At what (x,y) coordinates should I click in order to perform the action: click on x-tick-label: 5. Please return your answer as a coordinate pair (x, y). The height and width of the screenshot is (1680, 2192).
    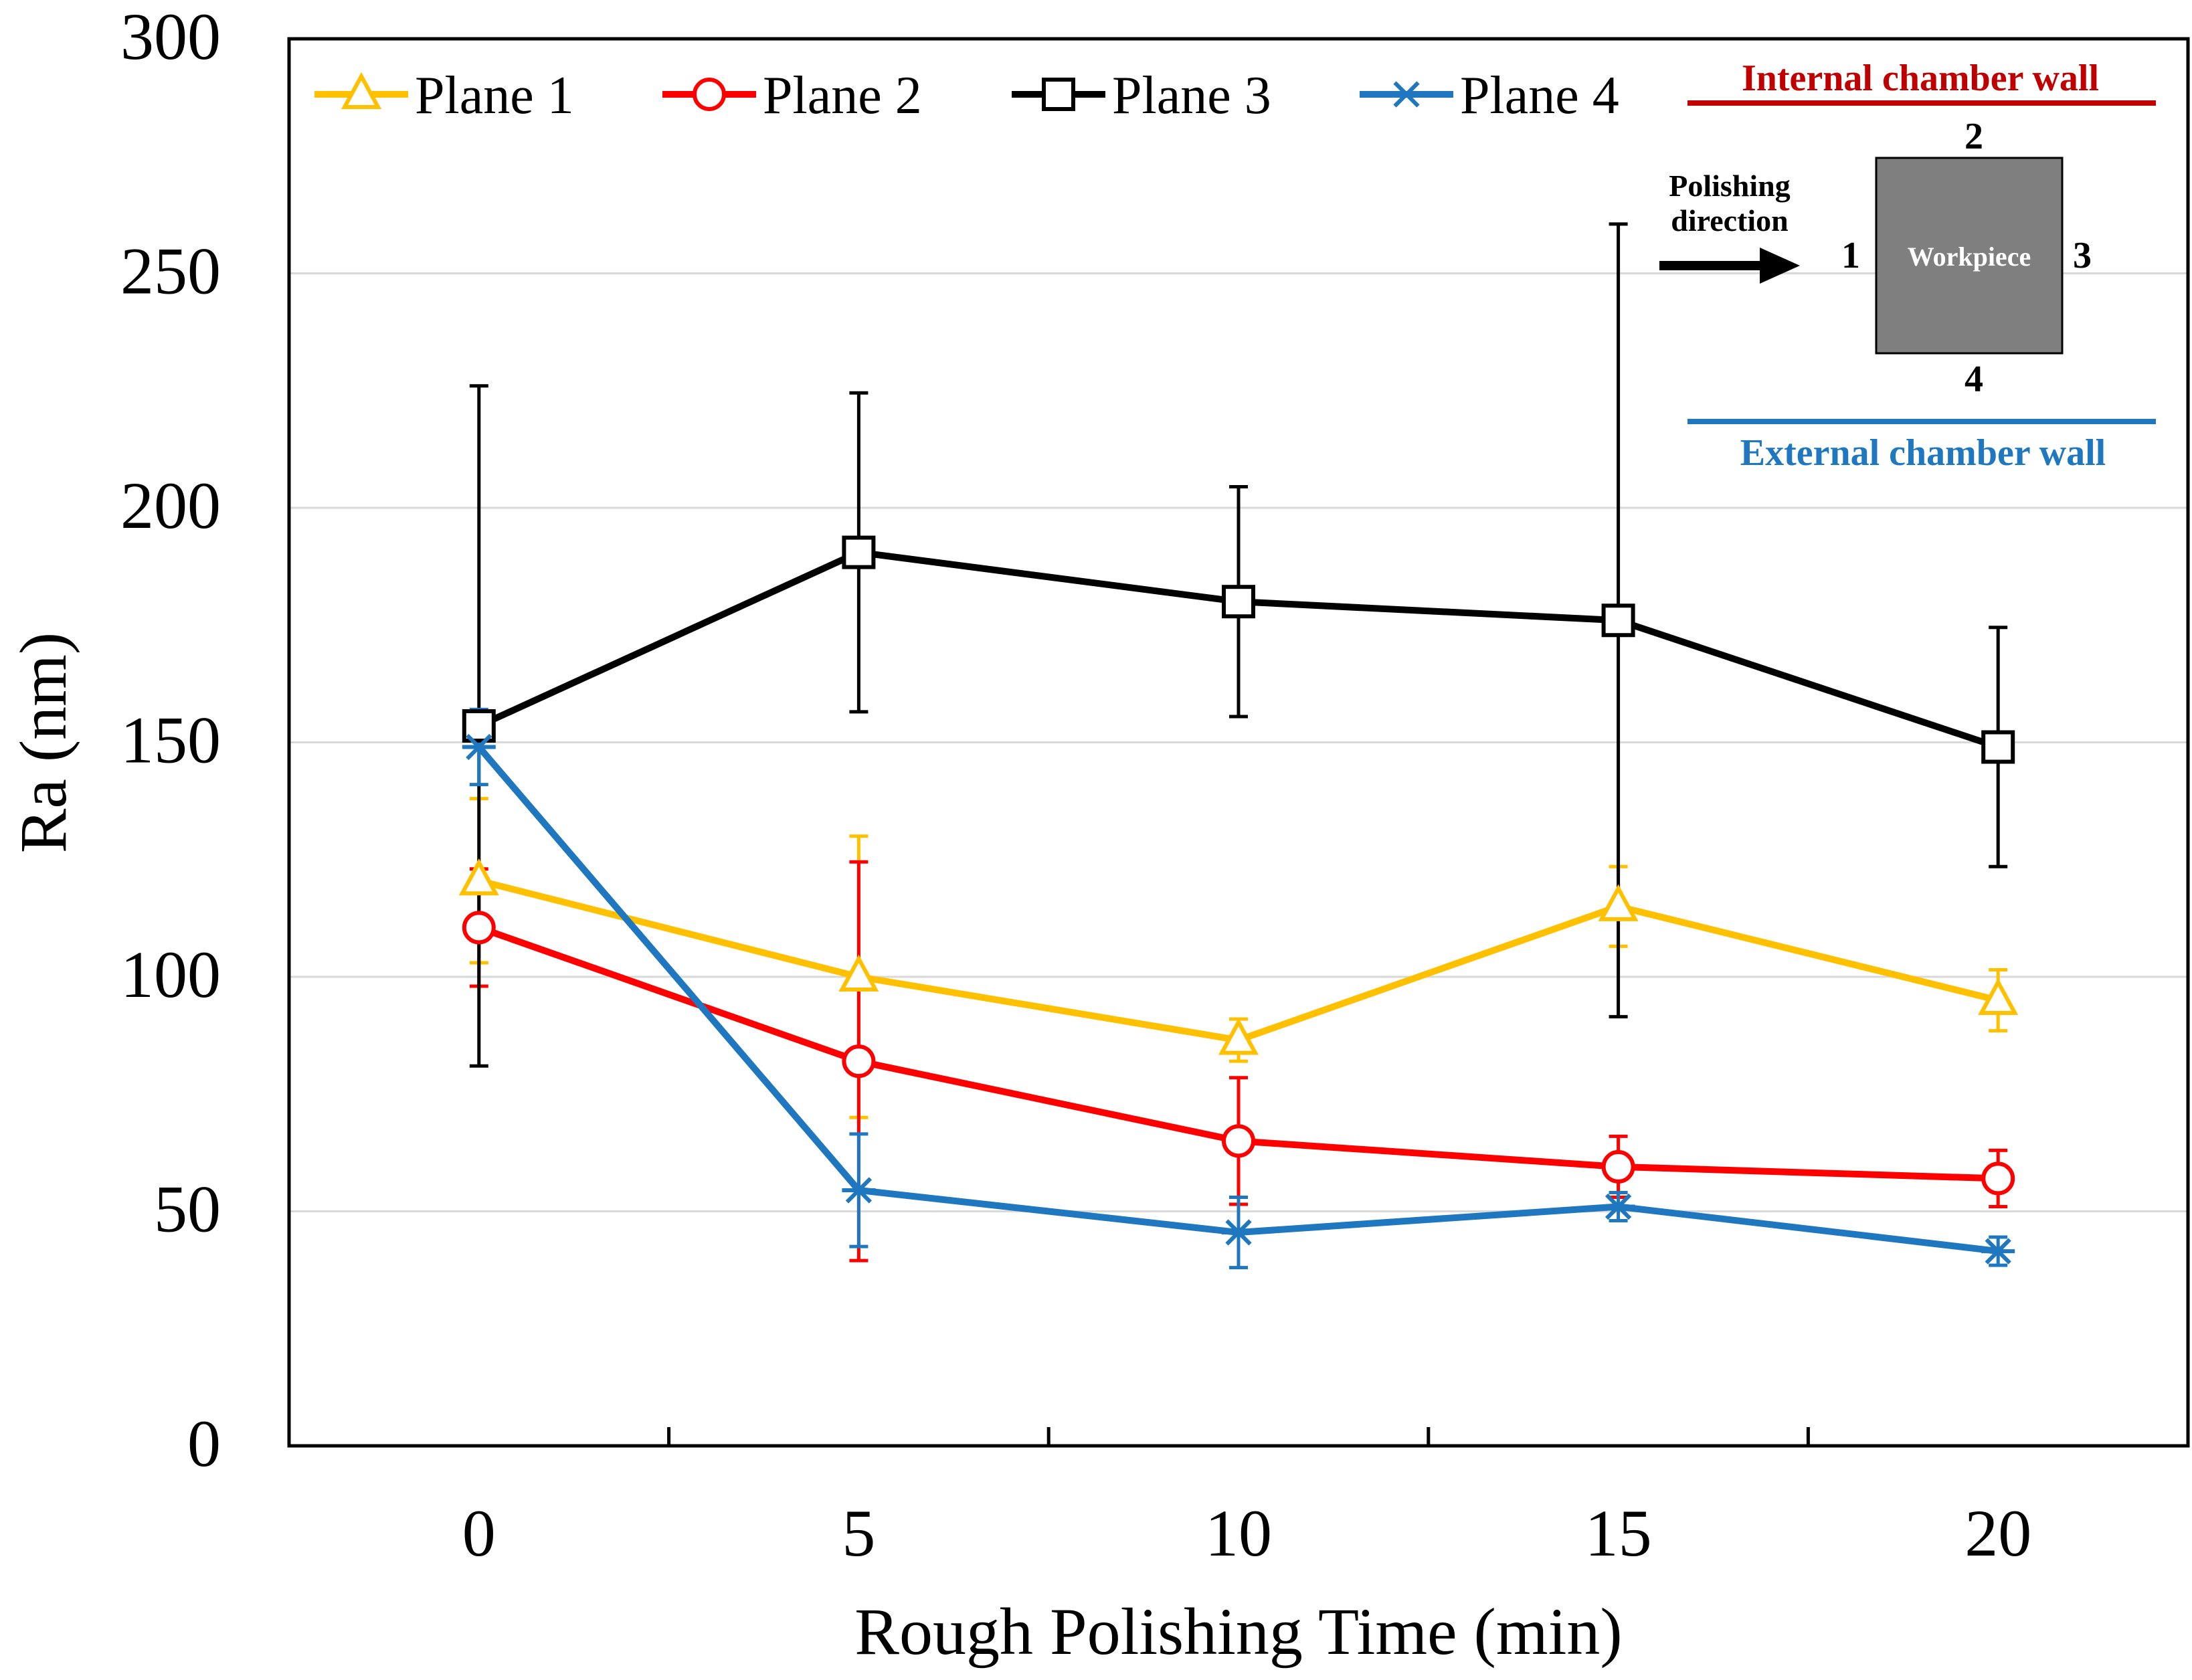
    Looking at the image, I should click on (858, 1533).